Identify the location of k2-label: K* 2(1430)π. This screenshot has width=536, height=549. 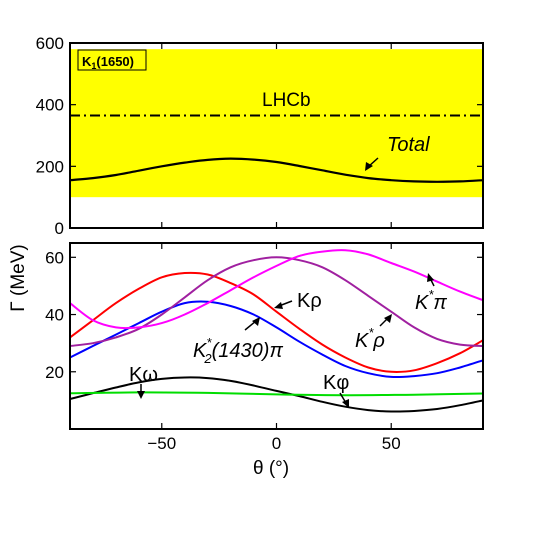
(238, 350).